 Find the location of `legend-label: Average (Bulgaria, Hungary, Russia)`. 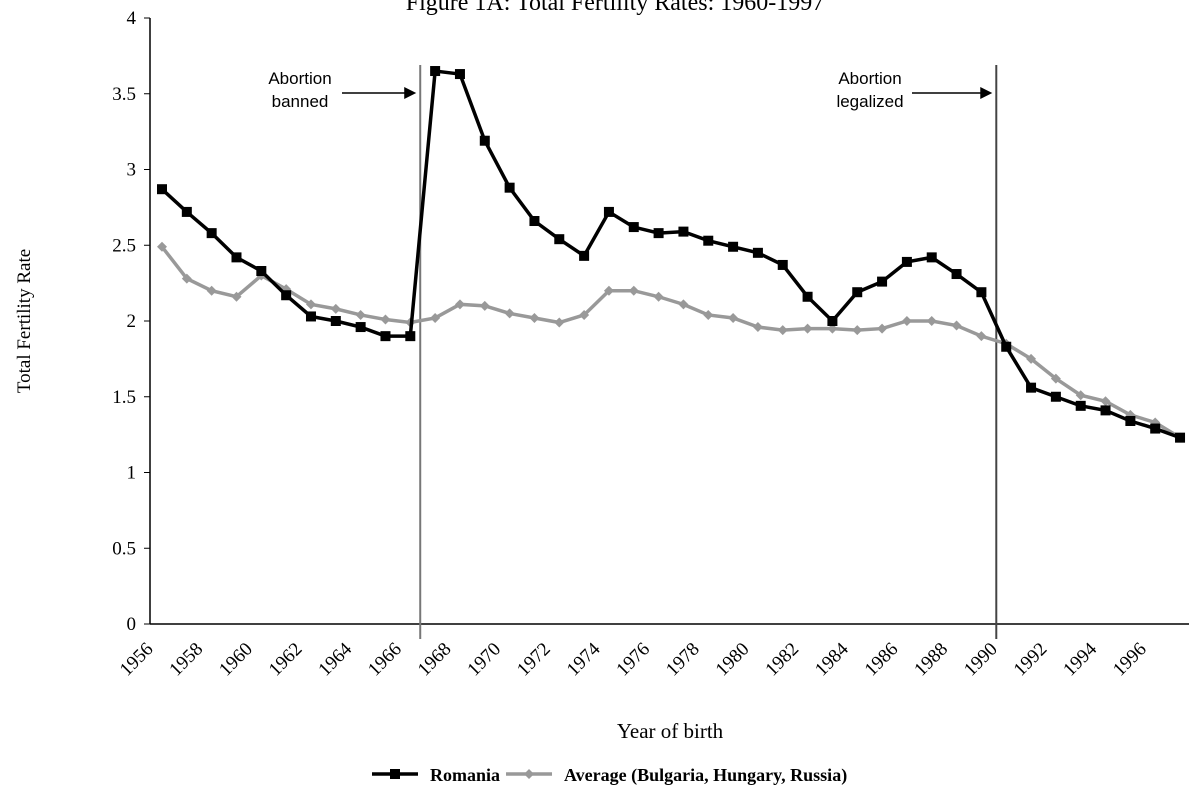

legend-label: Average (Bulgaria, Hungary, Russia) is located at coordinates (705, 775).